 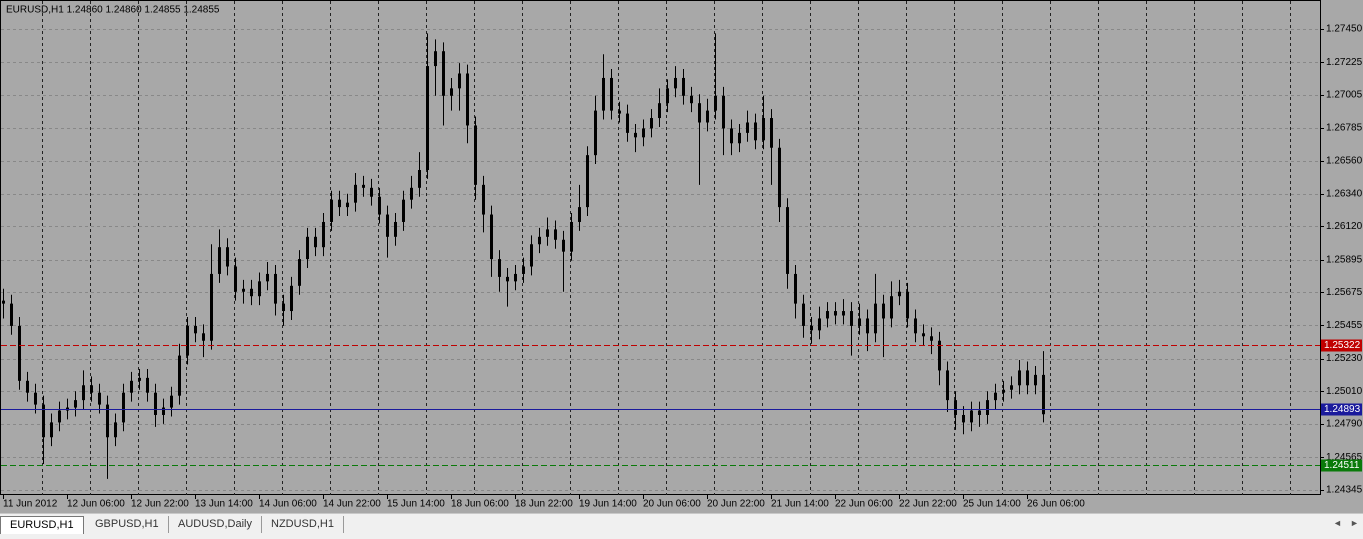 I want to click on y-tick-label: 1.25455, so click(x=1344, y=325).